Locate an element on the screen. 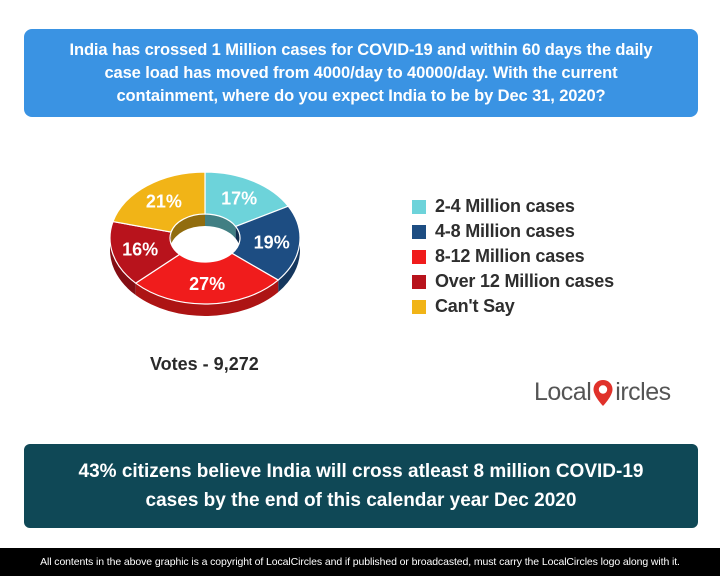 The image size is (720, 576). logo-text-ircles: ircles is located at coordinates (643, 392).